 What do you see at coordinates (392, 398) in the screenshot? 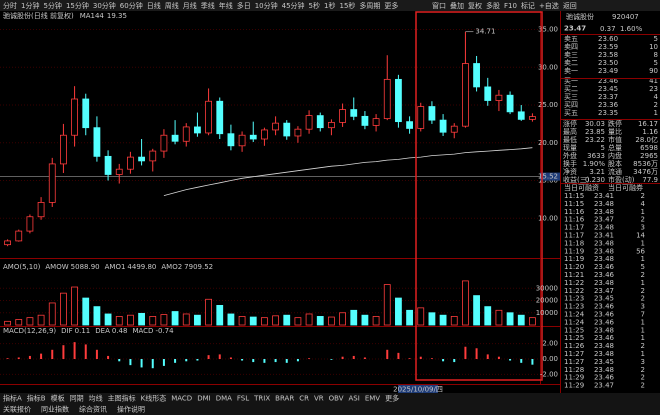
I see `indicator-tab: 更多` at bounding box center [392, 398].